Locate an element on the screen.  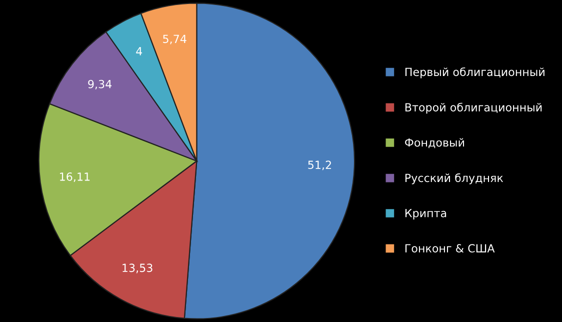
data-label: 4 is located at coordinates (139, 51).